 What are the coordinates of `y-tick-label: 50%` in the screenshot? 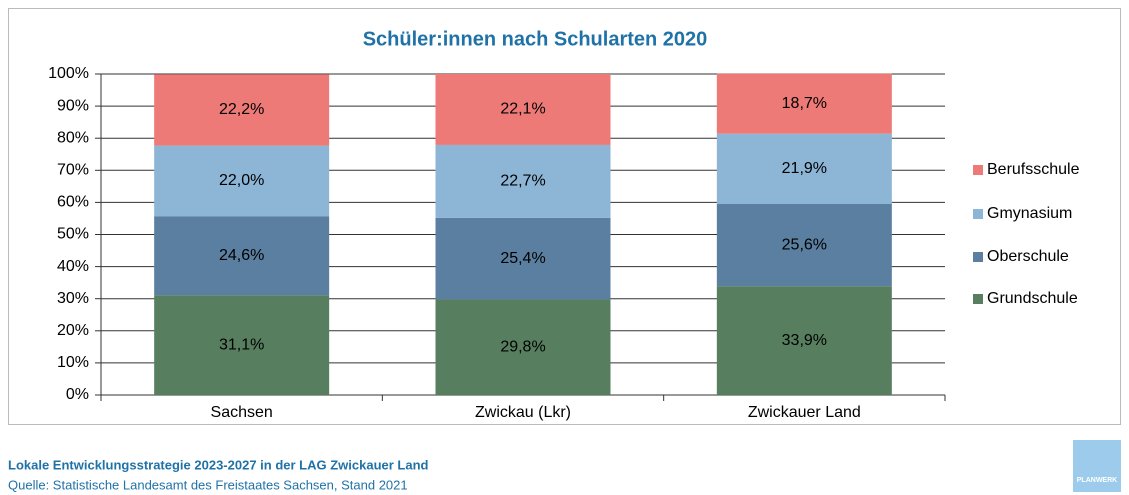 It's located at (73, 234).